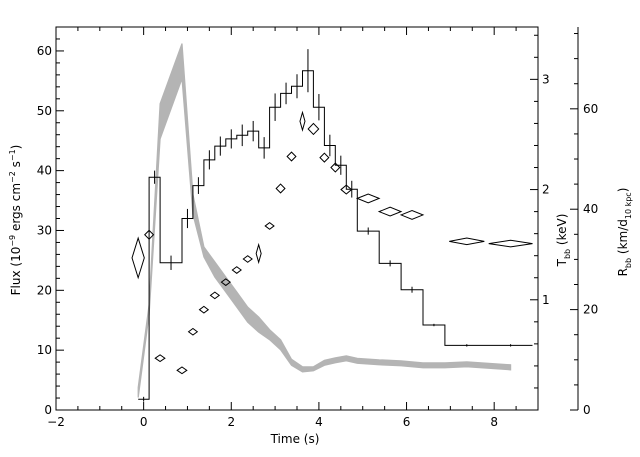 This screenshot has width=640, height=457. Describe the element at coordinates (624, 232) in the screenshot. I see `y-axis-title-radius: Rbb (km/d10 kpc)` at that location.